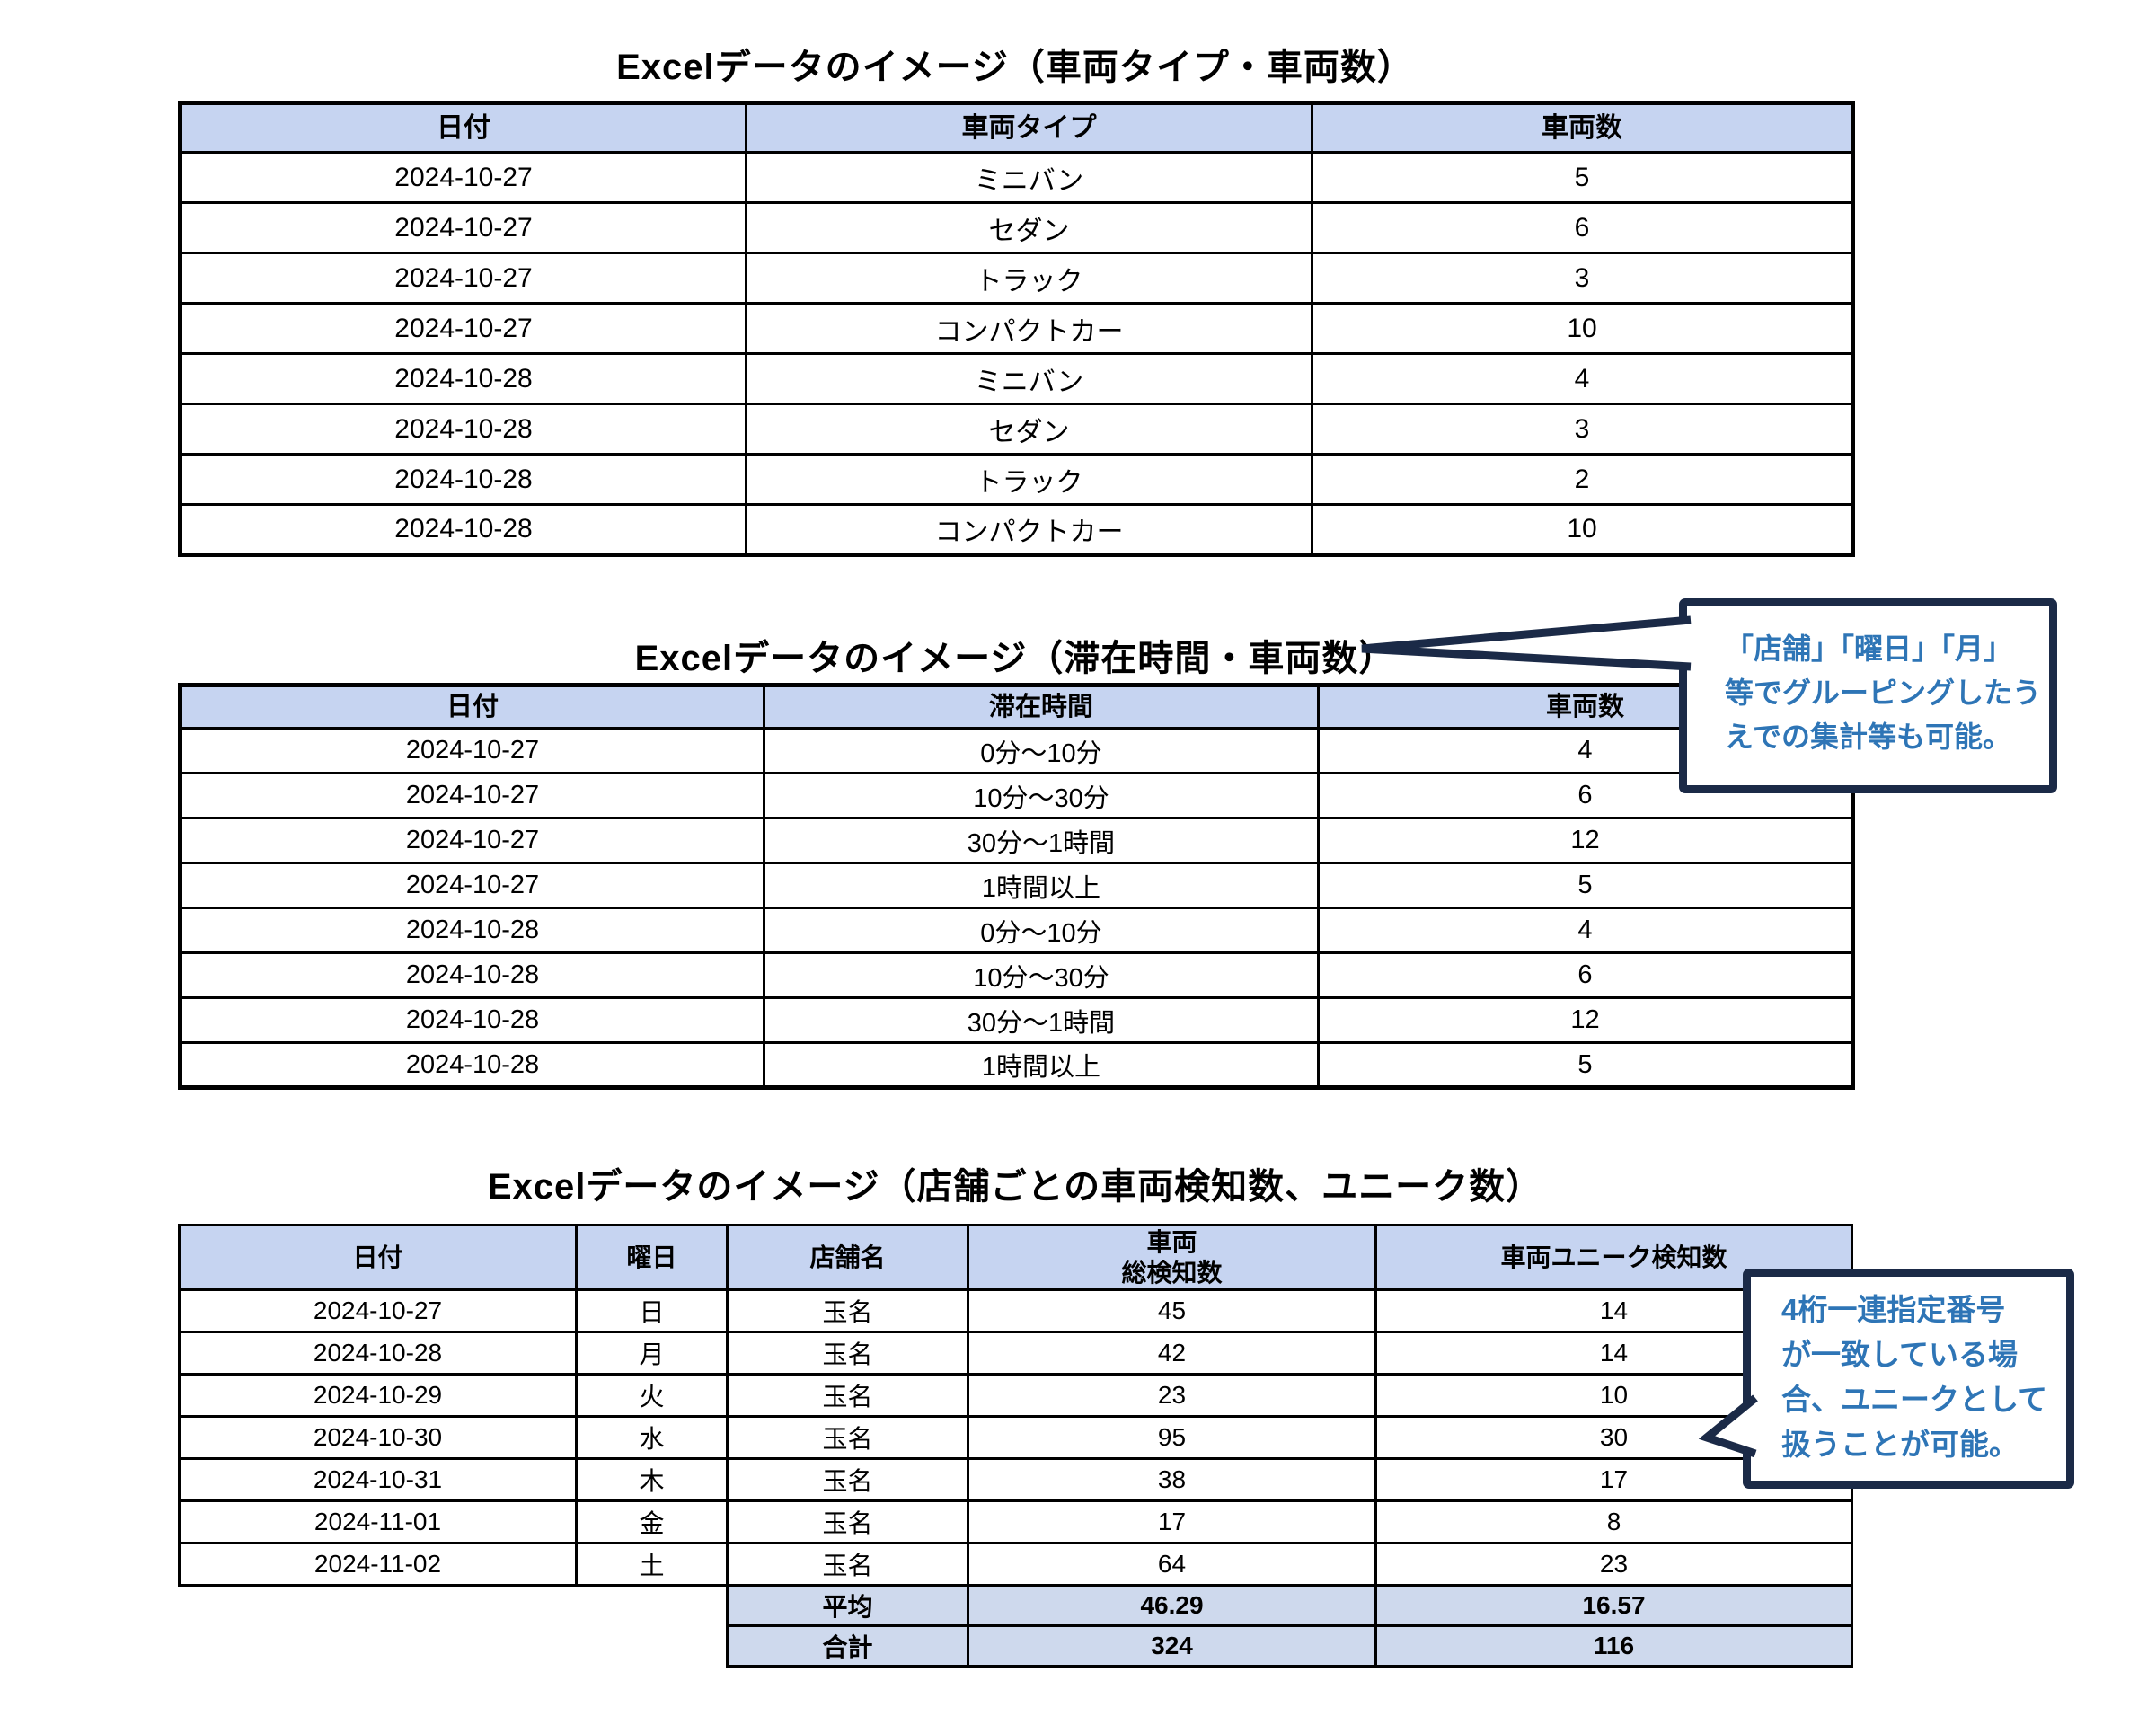  Describe the element at coordinates (652, 1521) in the screenshot. I see `table-cell: 金` at that location.